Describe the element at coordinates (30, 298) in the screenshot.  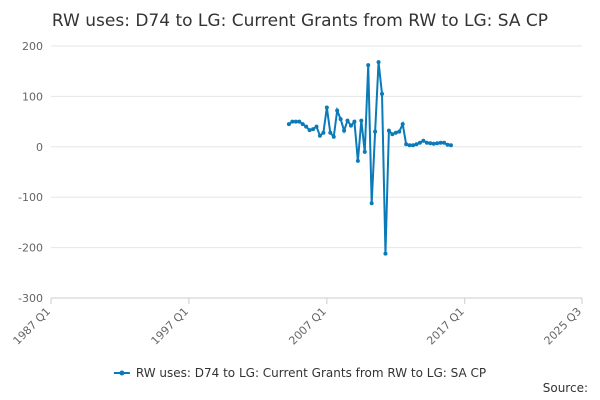
I see `y-tick-label: -300` at that location.